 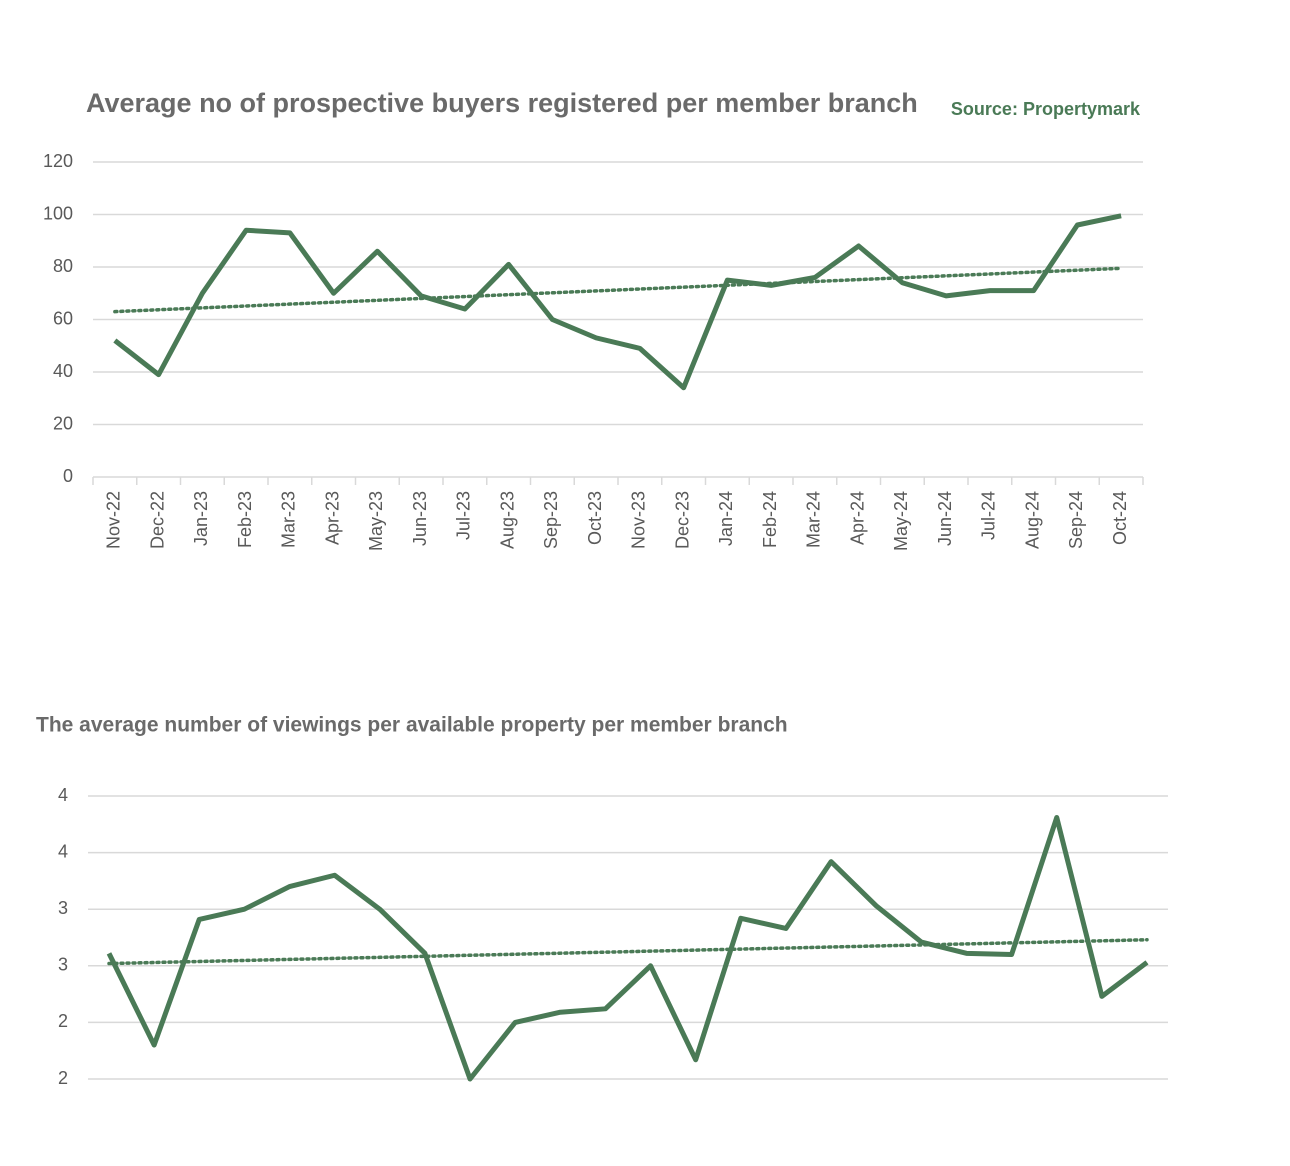 What do you see at coordinates (1120, 518) in the screenshot?
I see `x-tick-label: Oct-24` at bounding box center [1120, 518].